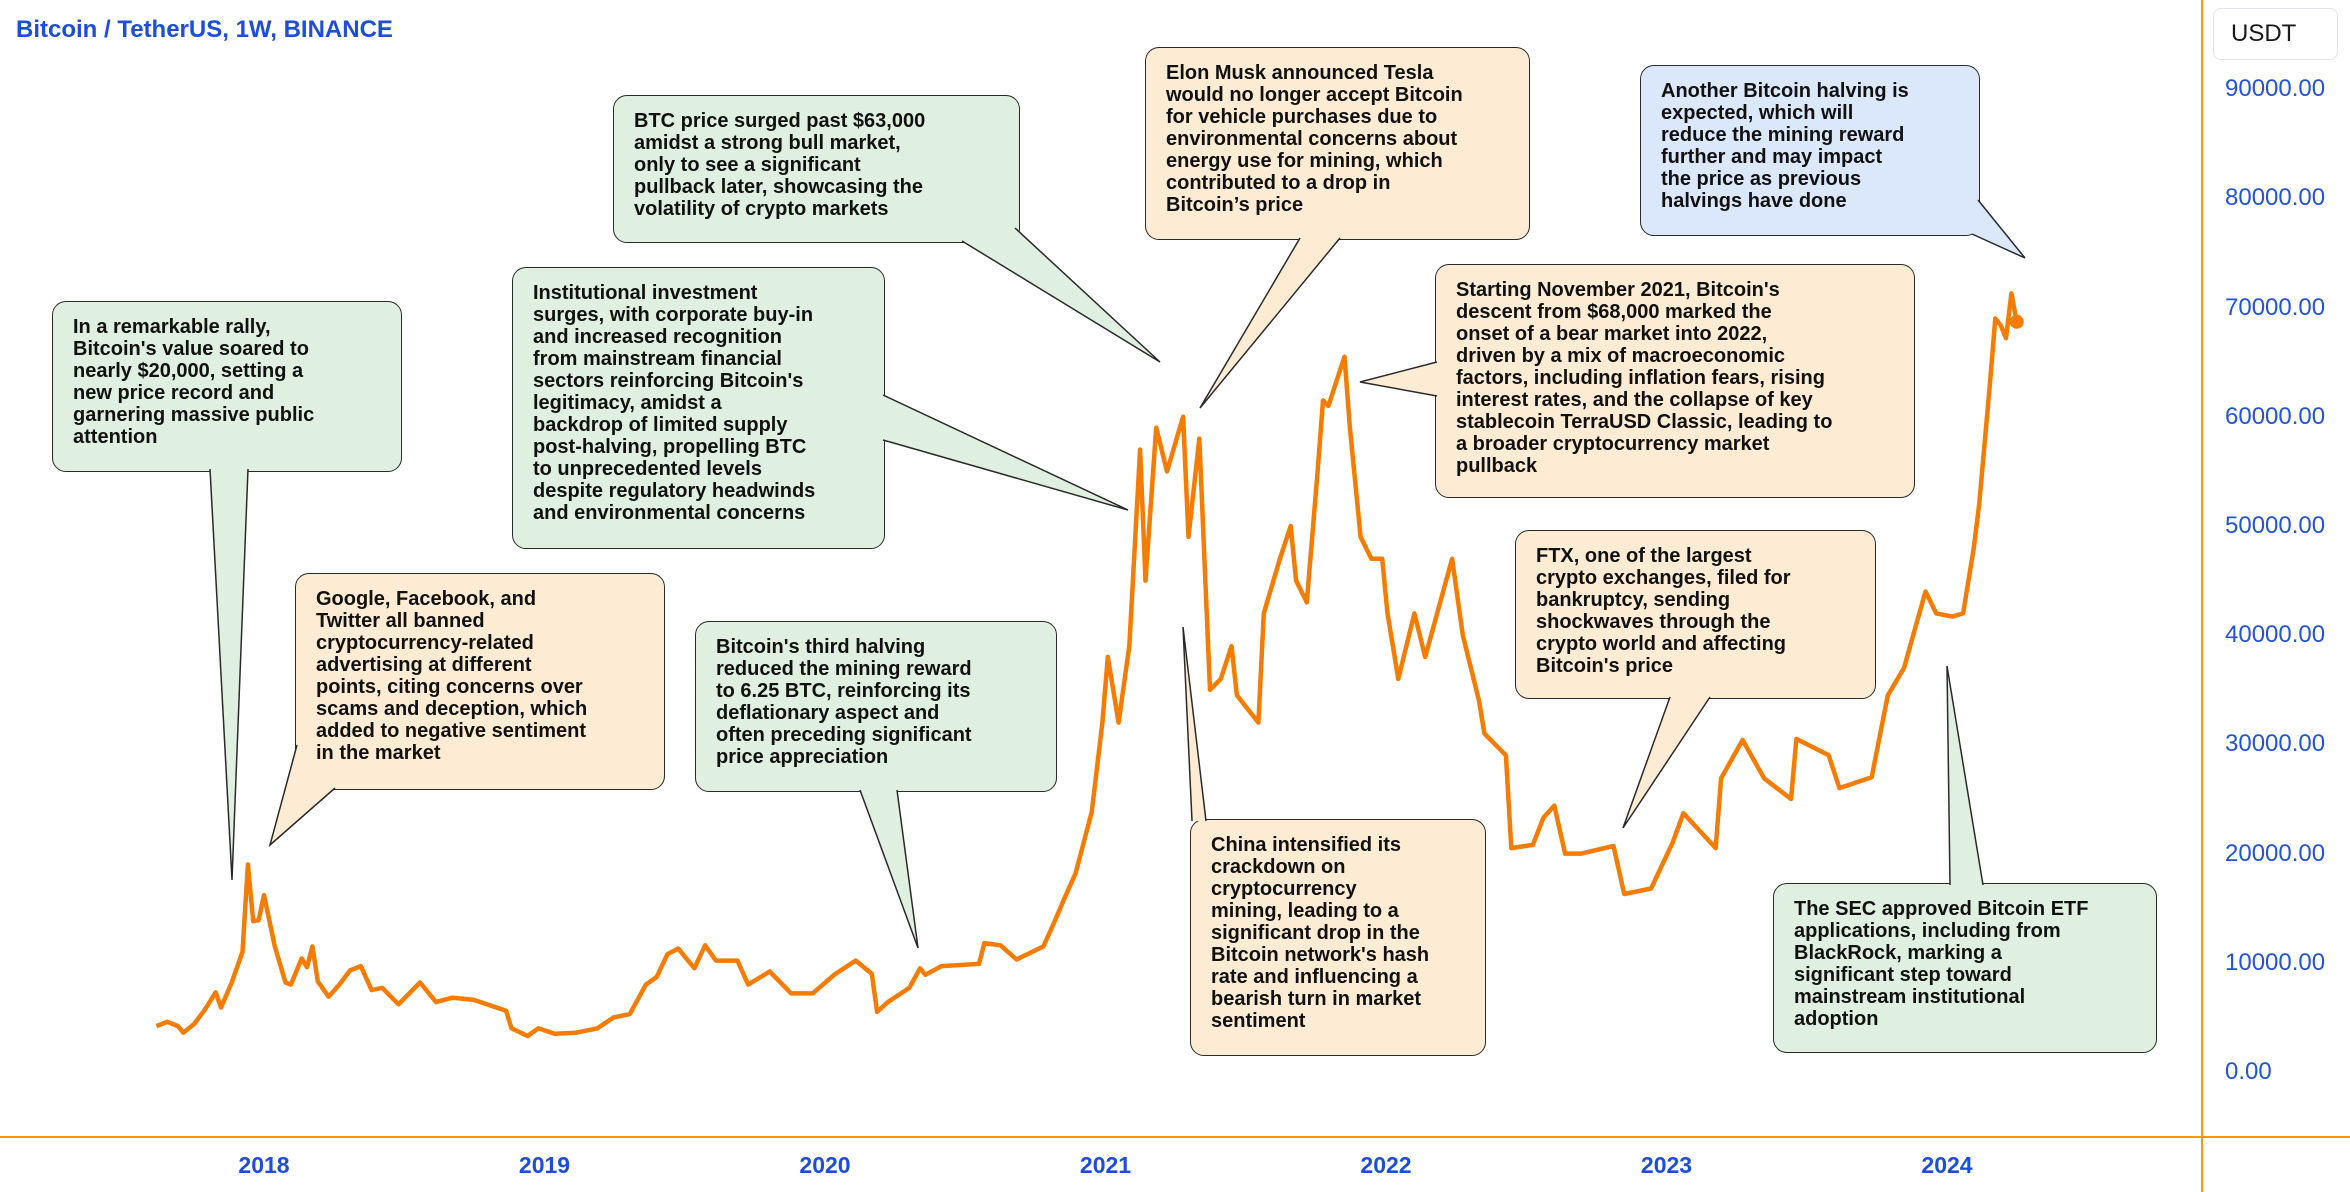 The height and width of the screenshot is (1192, 2350). Describe the element at coordinates (1947, 1165) in the screenshot. I see `x-tick-label: 2024` at that location.